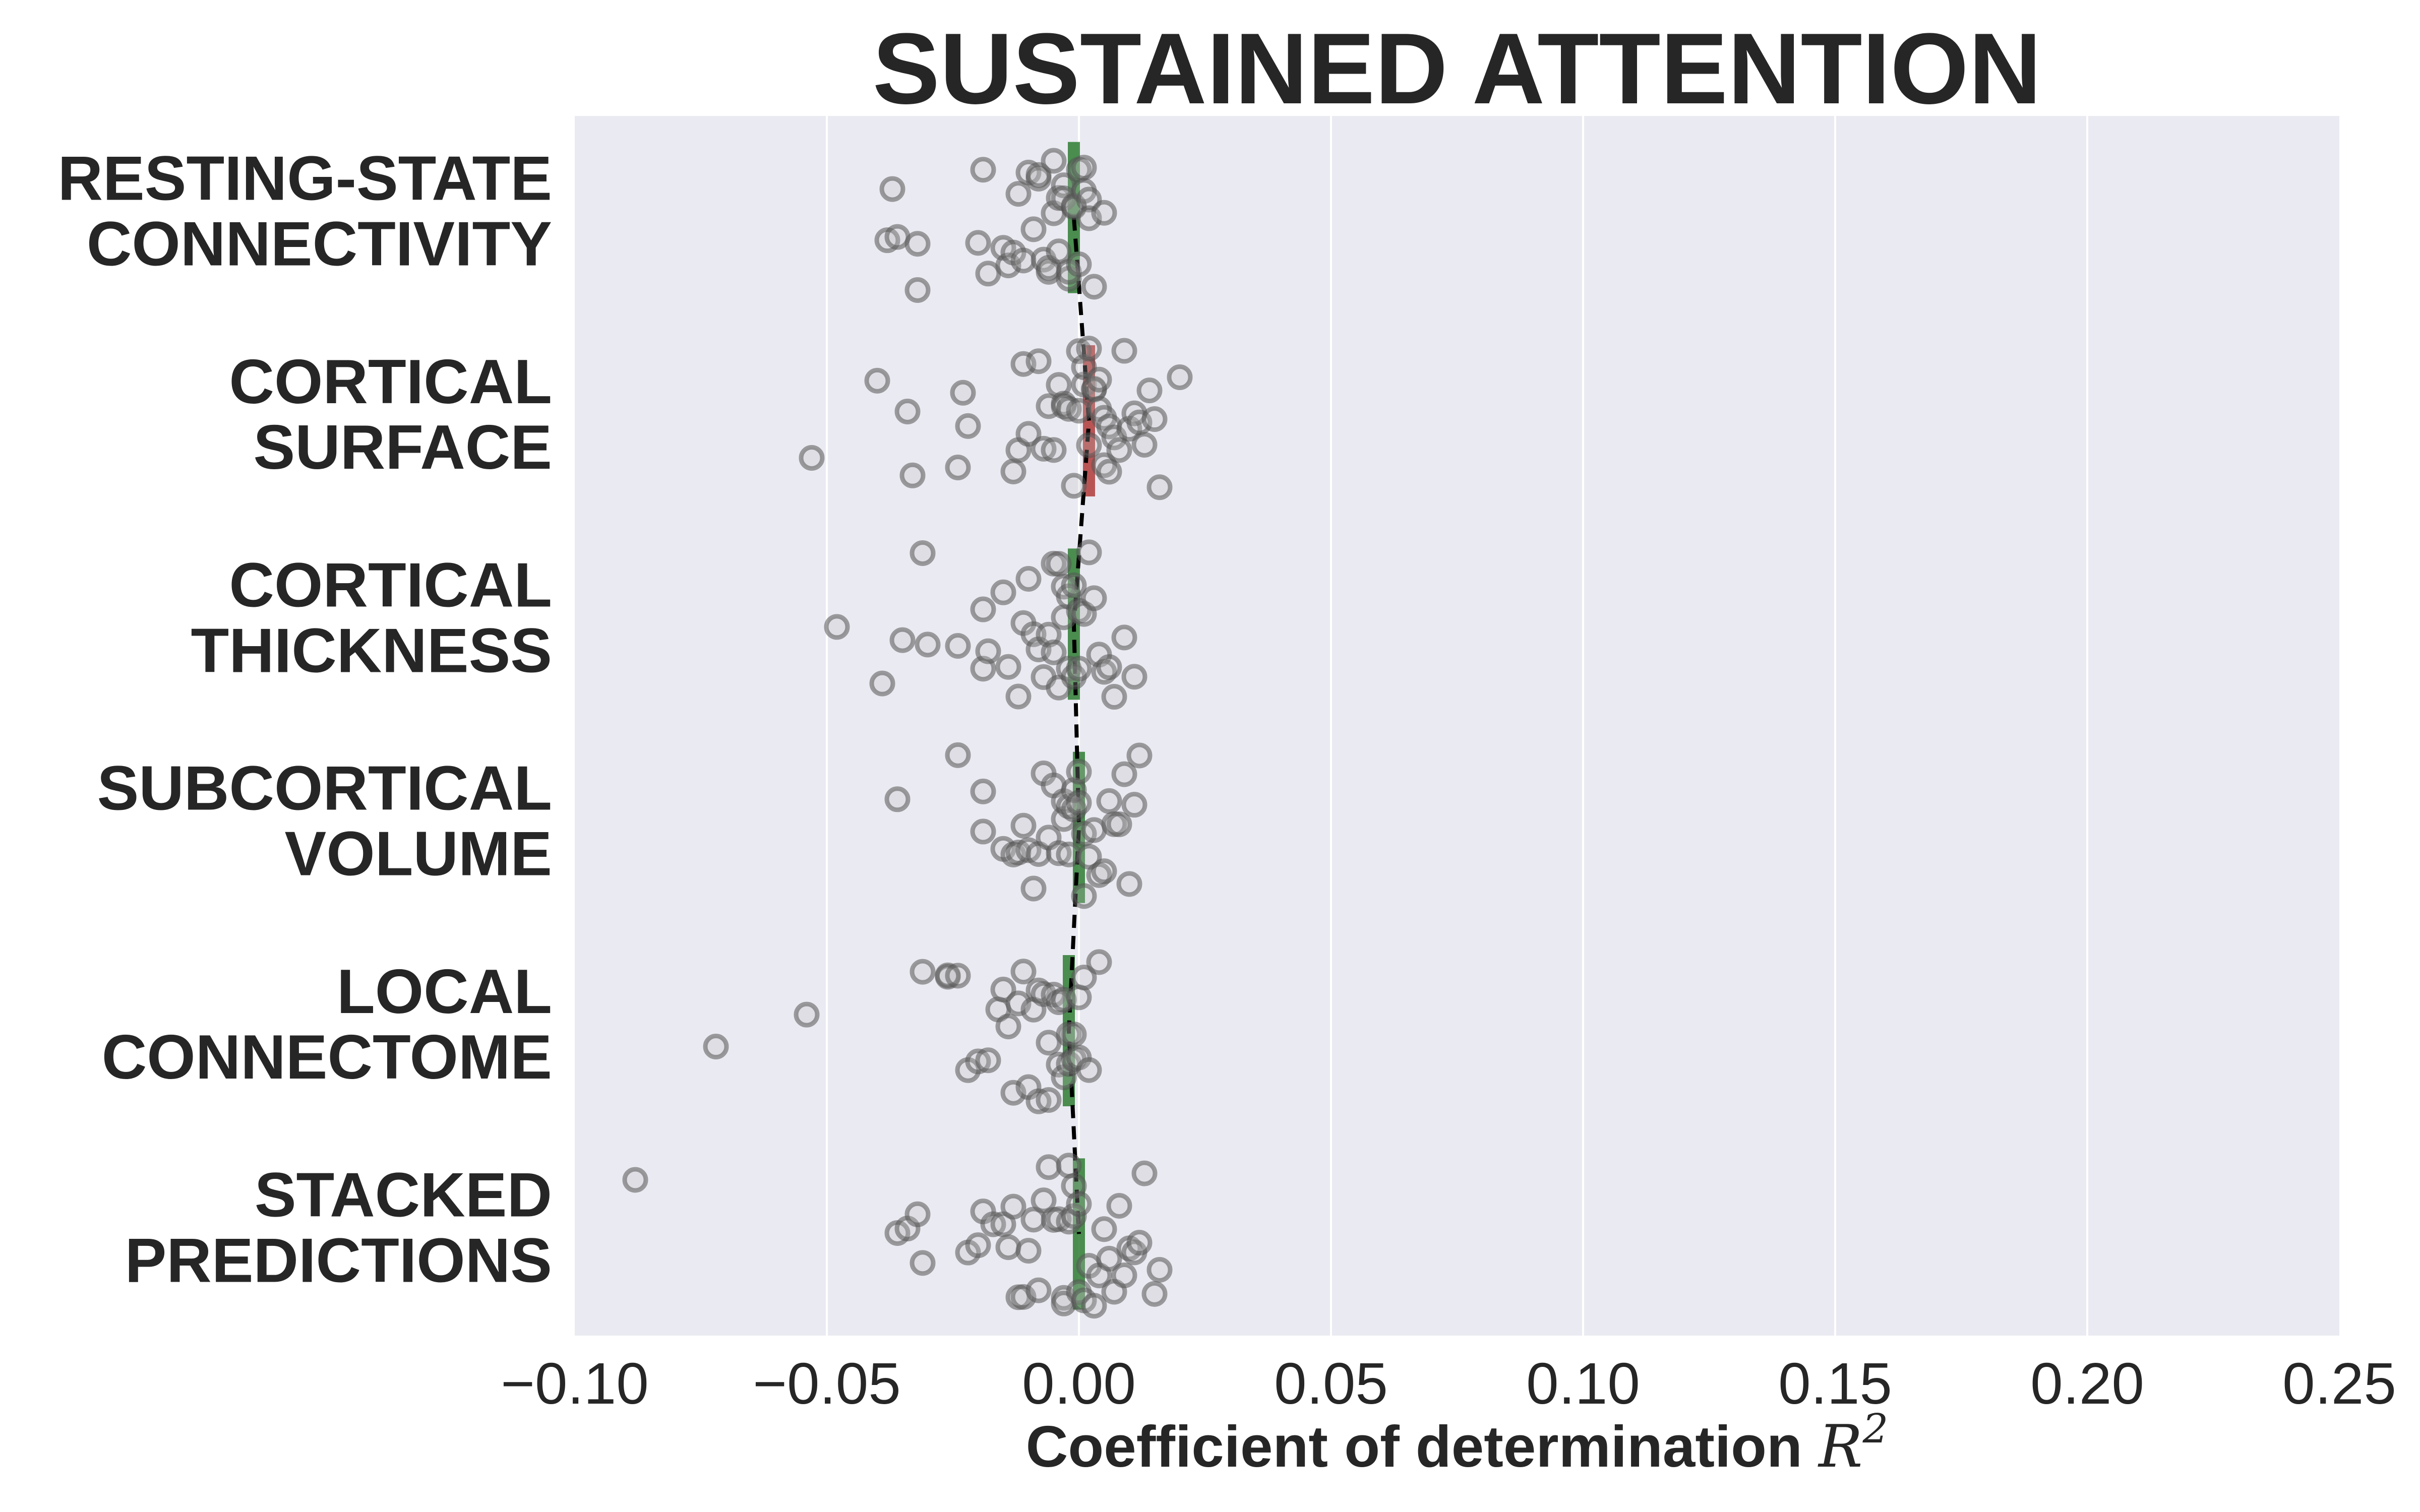  I want to click on category-label: CORTICAL THICKNESS, so click(371, 617).